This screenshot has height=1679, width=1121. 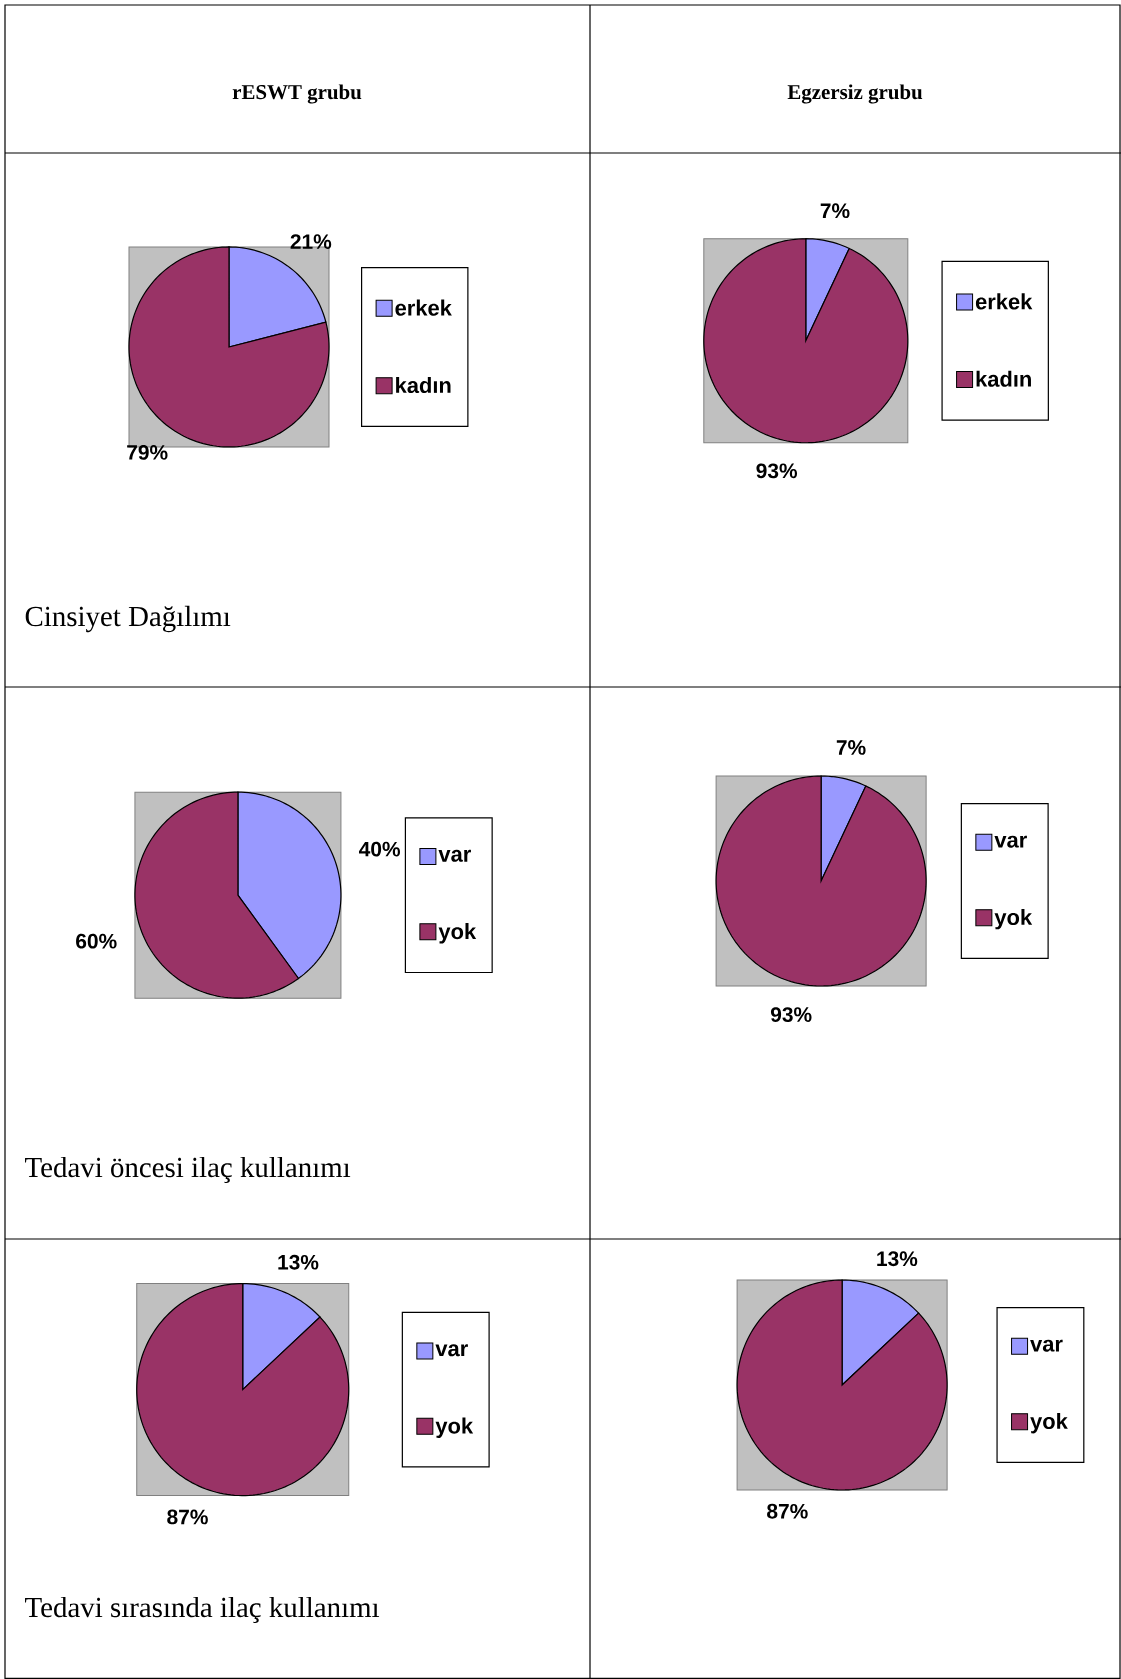 I want to click on text: Tedavi sırasında ilaç kullanımı, so click(x=202, y=1610).